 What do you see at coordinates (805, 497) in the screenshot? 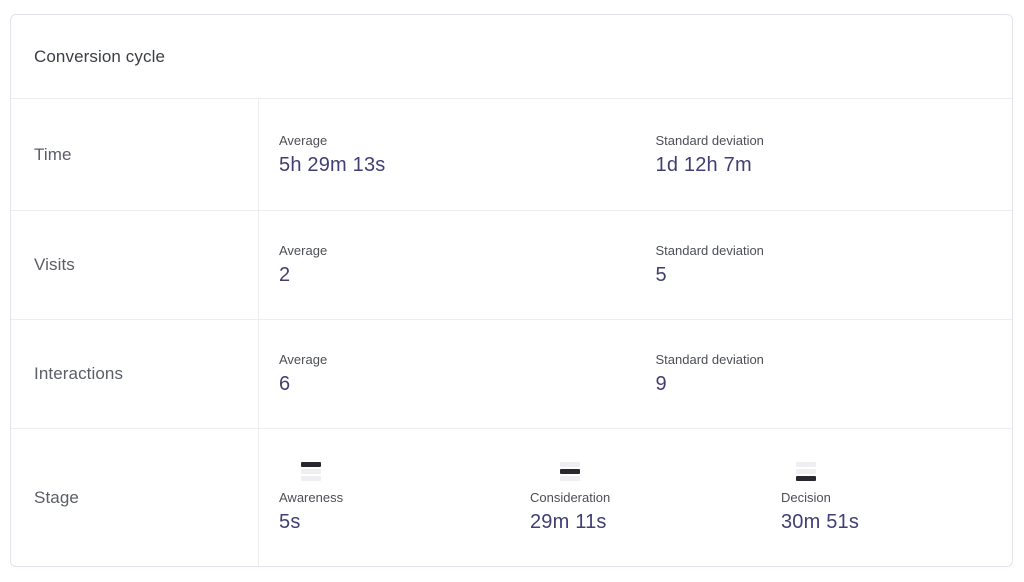
I see `stage-label: Decision` at bounding box center [805, 497].